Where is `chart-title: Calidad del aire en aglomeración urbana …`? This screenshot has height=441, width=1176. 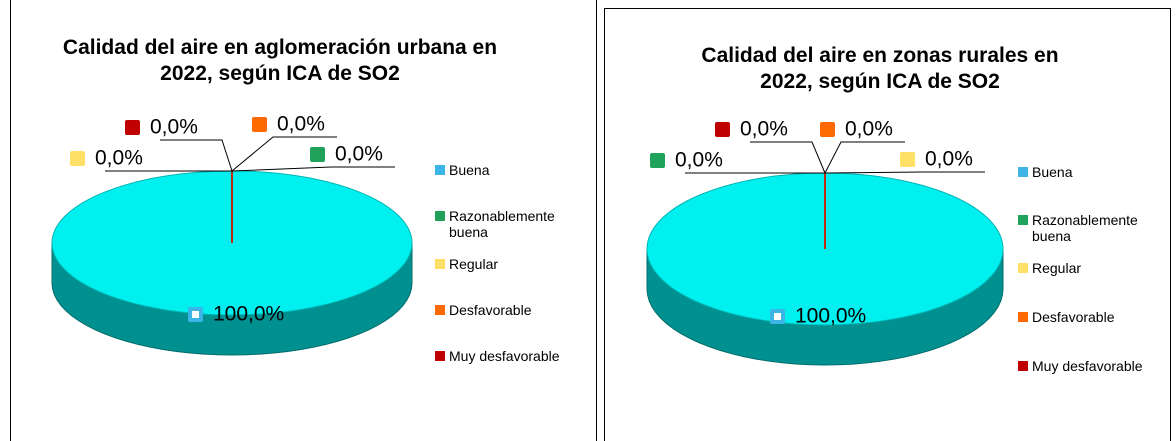
chart-title: Calidad del aire en aglomeración urbana … is located at coordinates (280, 60).